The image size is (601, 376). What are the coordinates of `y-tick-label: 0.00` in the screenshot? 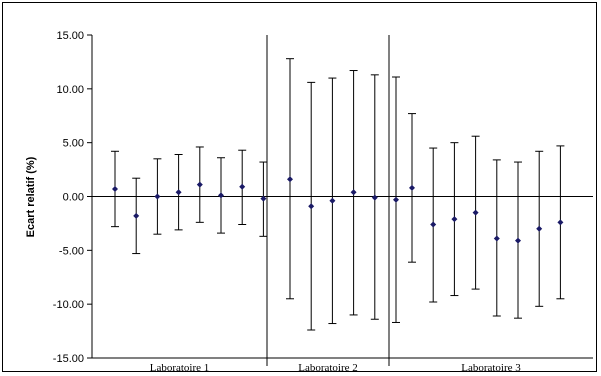 It's located at (73, 198).